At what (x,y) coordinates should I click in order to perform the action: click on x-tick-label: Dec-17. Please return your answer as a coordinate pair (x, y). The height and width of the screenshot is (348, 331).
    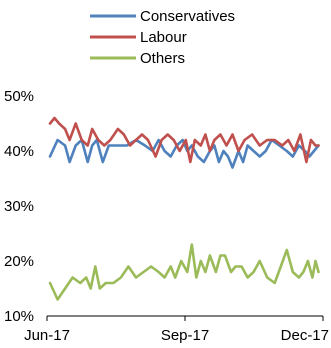
    Looking at the image, I should click on (305, 335).